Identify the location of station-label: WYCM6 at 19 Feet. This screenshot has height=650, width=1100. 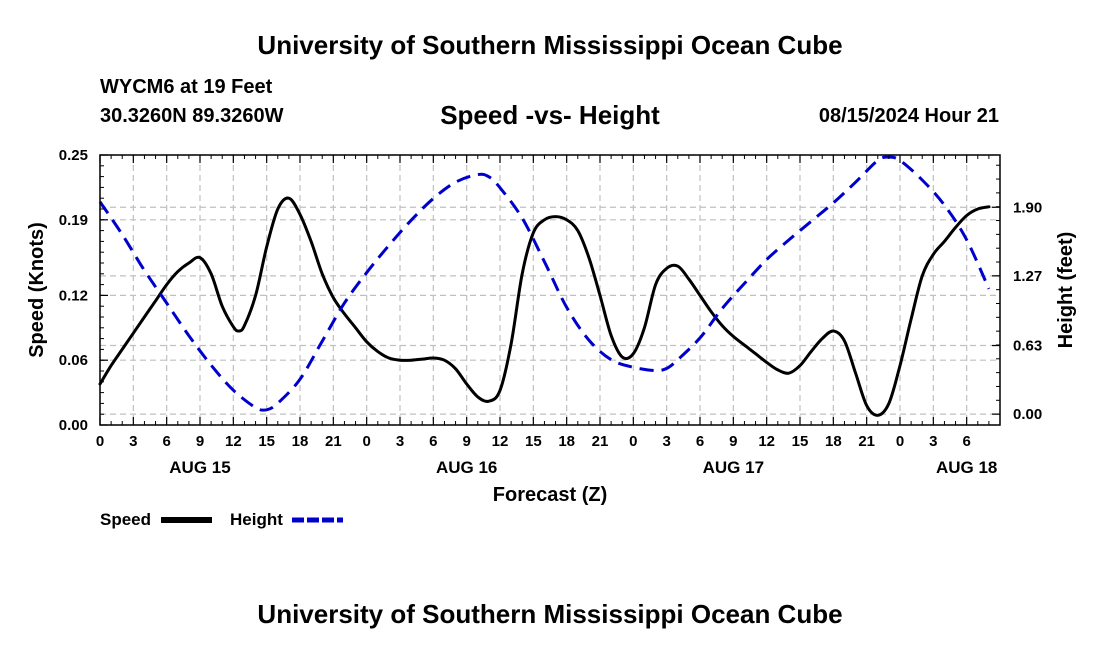
(186, 87).